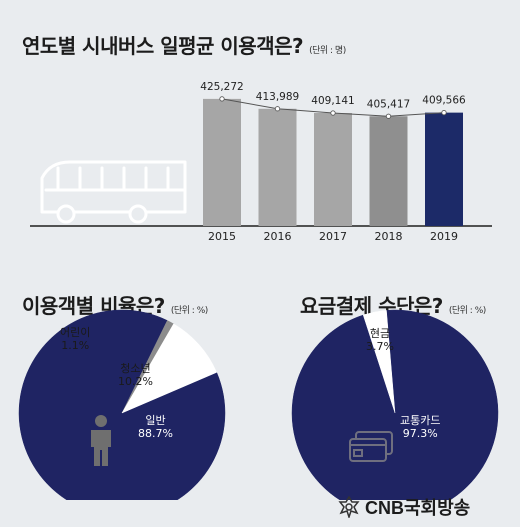 This screenshot has height=527, width=520. I want to click on x-tick-label: 2015, so click(222, 236).